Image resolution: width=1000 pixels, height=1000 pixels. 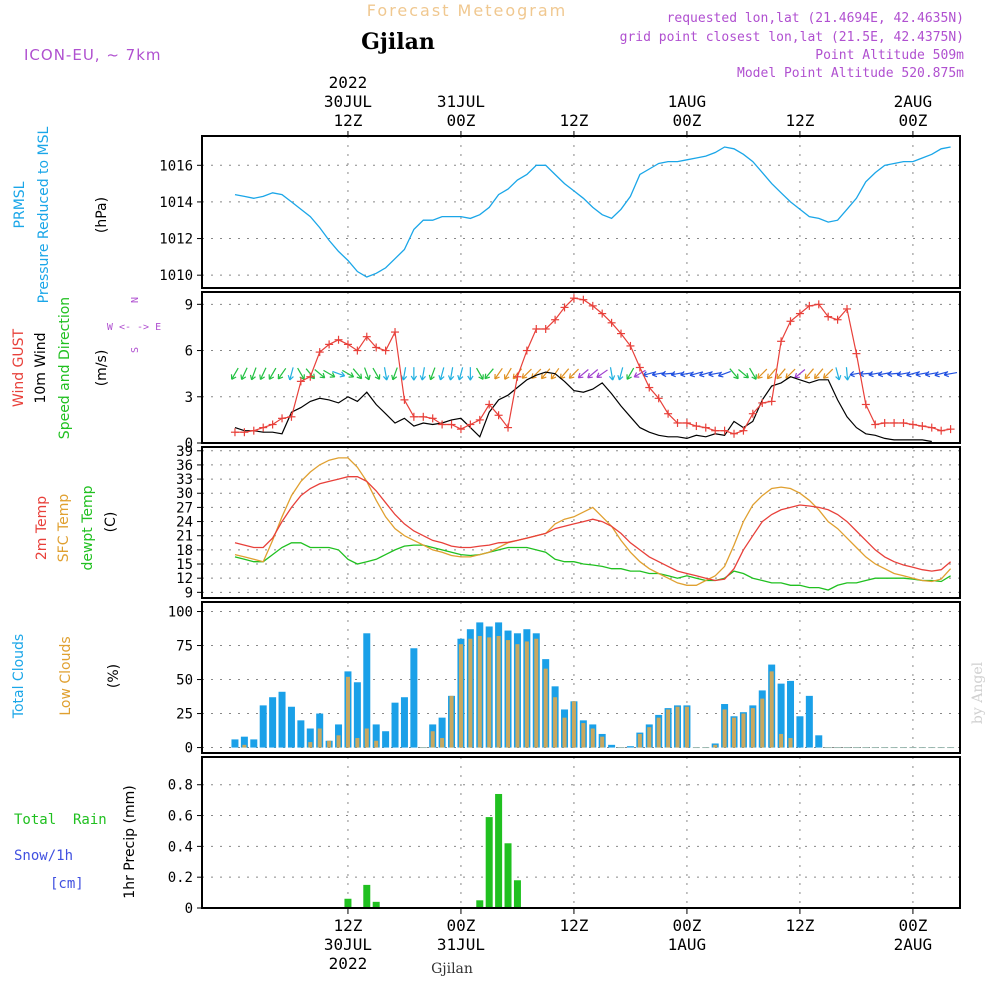 I want to click on y-tick-label: 25, so click(x=184, y=715).